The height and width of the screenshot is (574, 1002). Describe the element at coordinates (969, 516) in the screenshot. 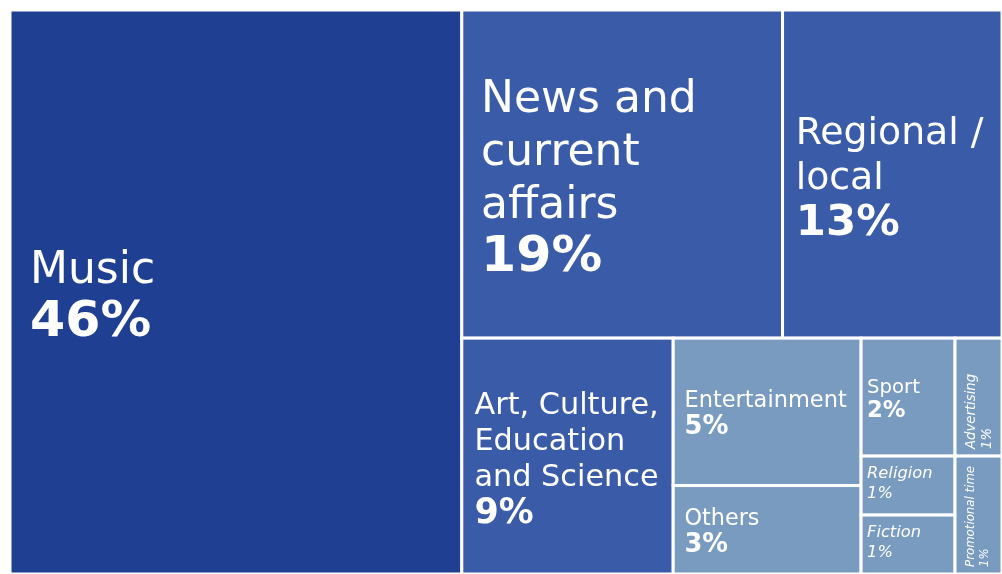

I see `category-label: Promotional time` at that location.